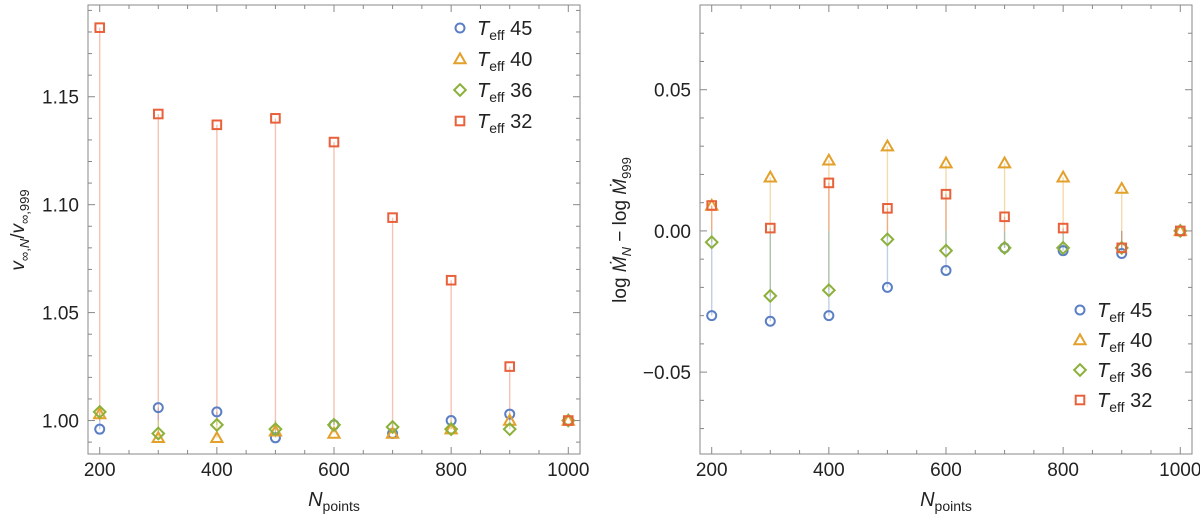 Image resolution: width=1200 pixels, height=521 pixels. I want to click on left-legend-label: Teff 40, so click(504, 61).